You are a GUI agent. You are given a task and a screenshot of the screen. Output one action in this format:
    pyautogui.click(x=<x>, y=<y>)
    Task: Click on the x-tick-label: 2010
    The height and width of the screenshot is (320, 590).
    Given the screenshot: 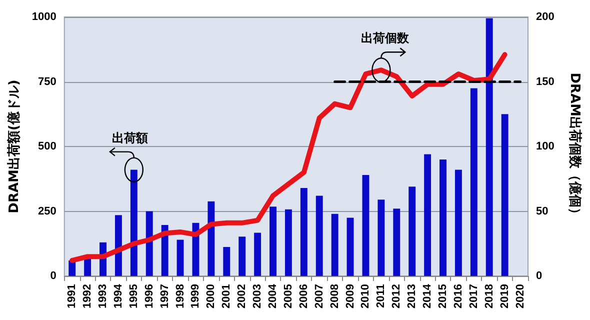 What is the action you would take?
    pyautogui.click(x=366, y=296)
    